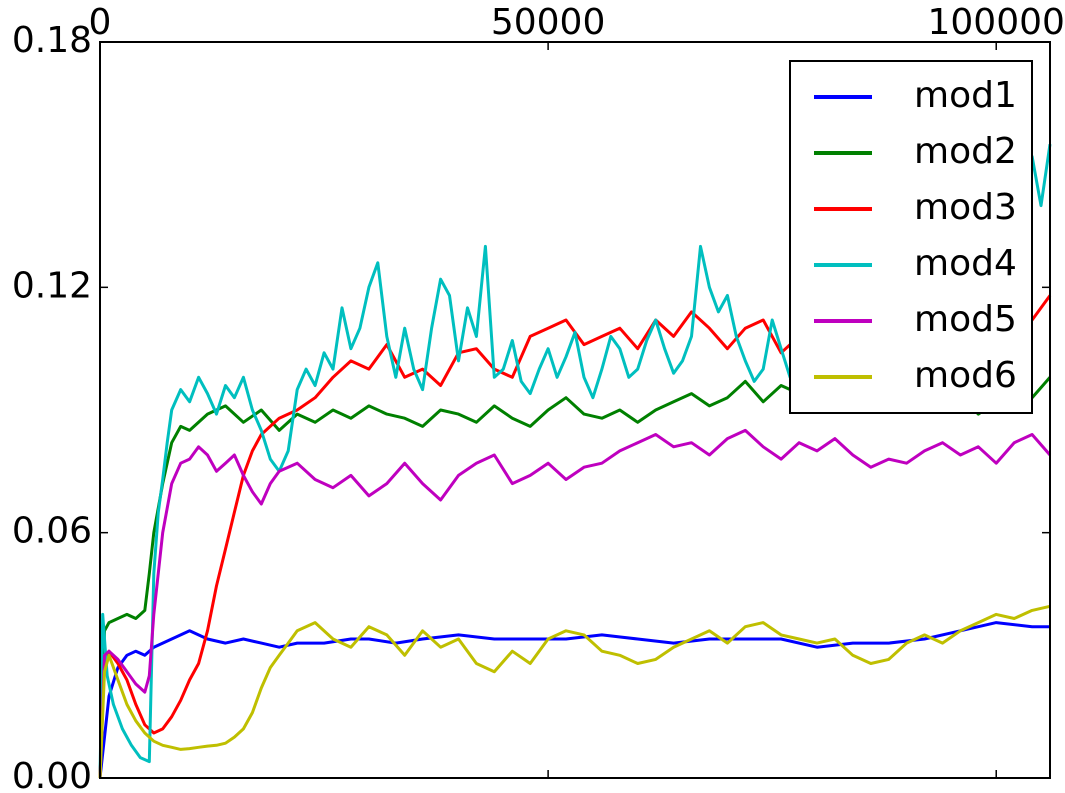  I want to click on x-tick-label: 50000, so click(548, 22).